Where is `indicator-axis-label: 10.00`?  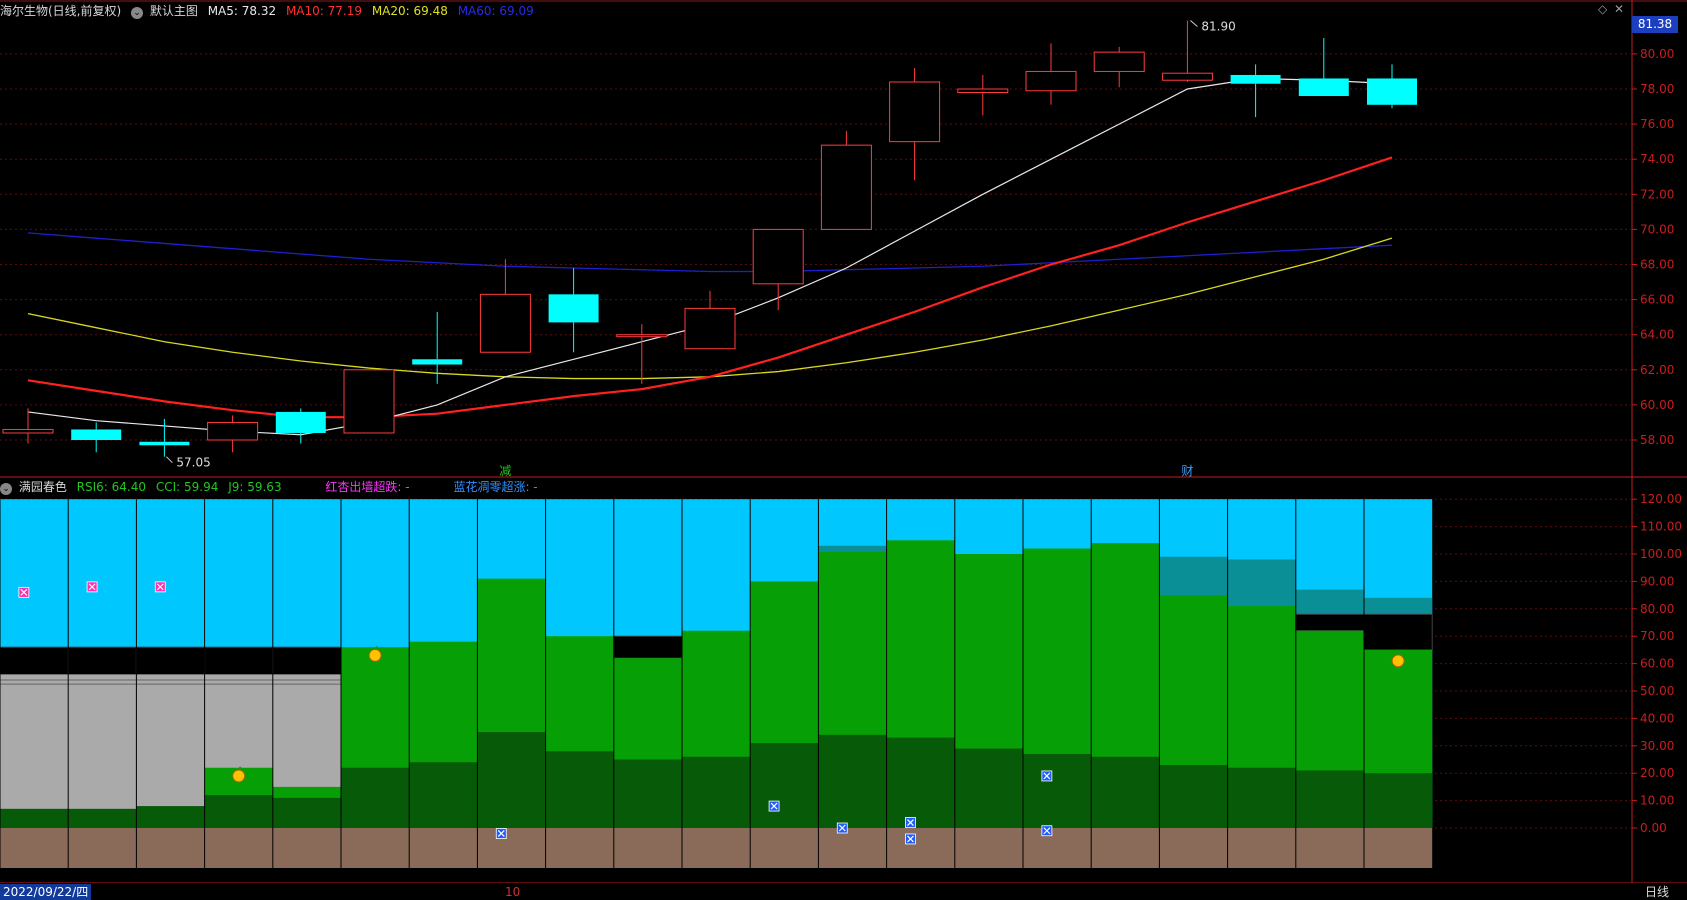
indicator-axis-label: 10.00 is located at coordinates (1657, 801).